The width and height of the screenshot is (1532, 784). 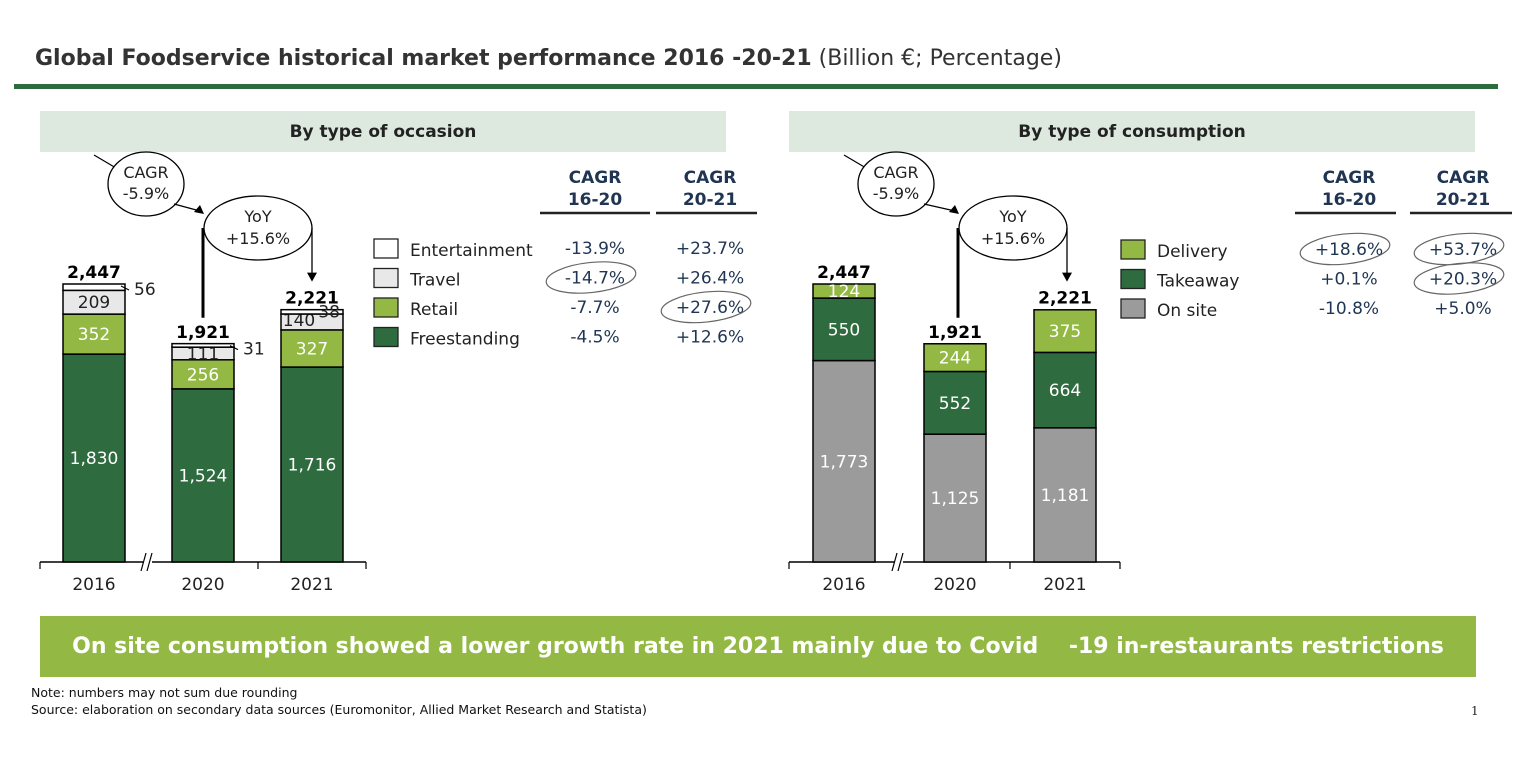 I want to click on consumption-bar-on-site-2016, so click(x=844, y=461).